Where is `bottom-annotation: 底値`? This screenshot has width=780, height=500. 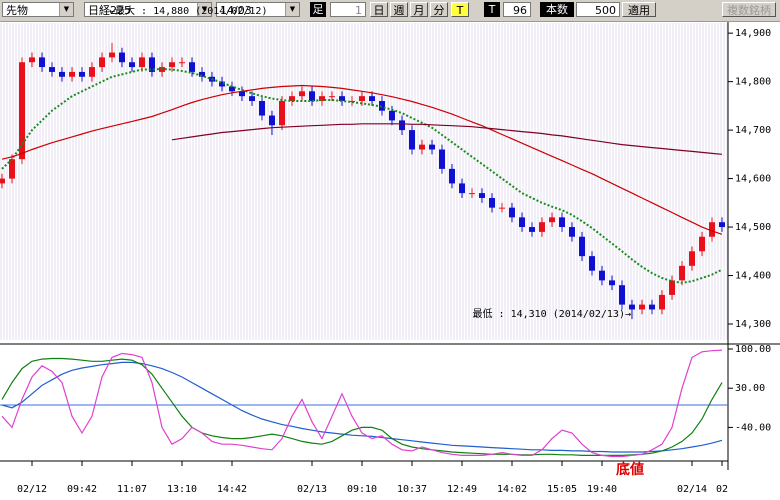
bottom-annotation: 底値 is located at coordinates (630, 469).